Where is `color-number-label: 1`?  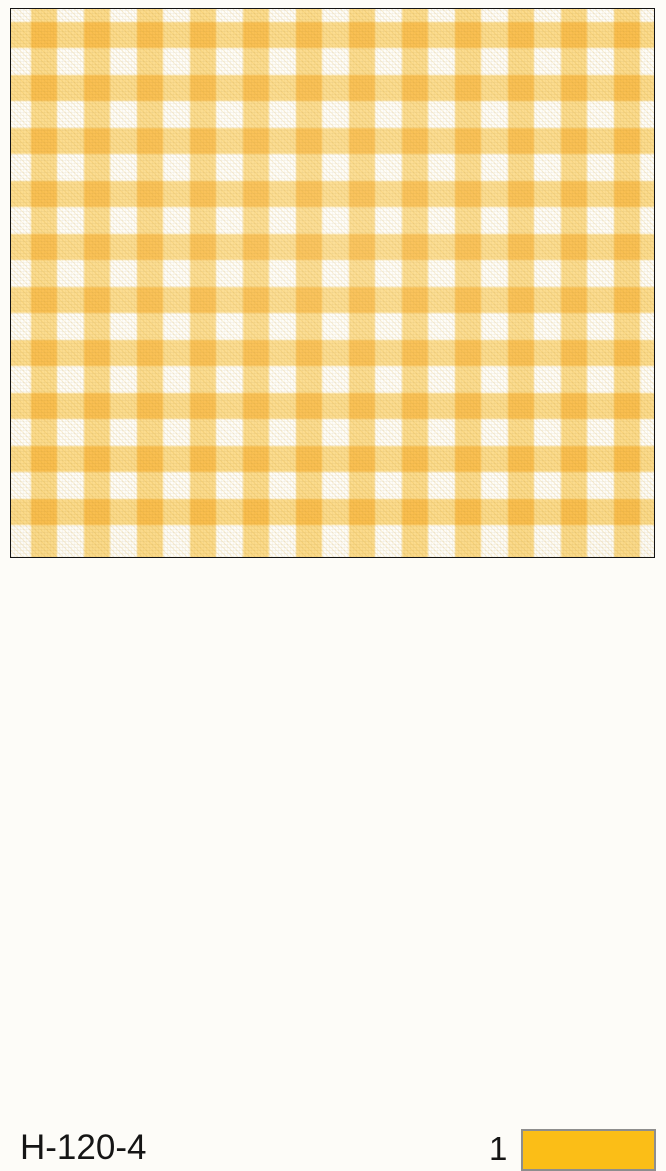
color-number-label: 1 is located at coordinates (498, 1148).